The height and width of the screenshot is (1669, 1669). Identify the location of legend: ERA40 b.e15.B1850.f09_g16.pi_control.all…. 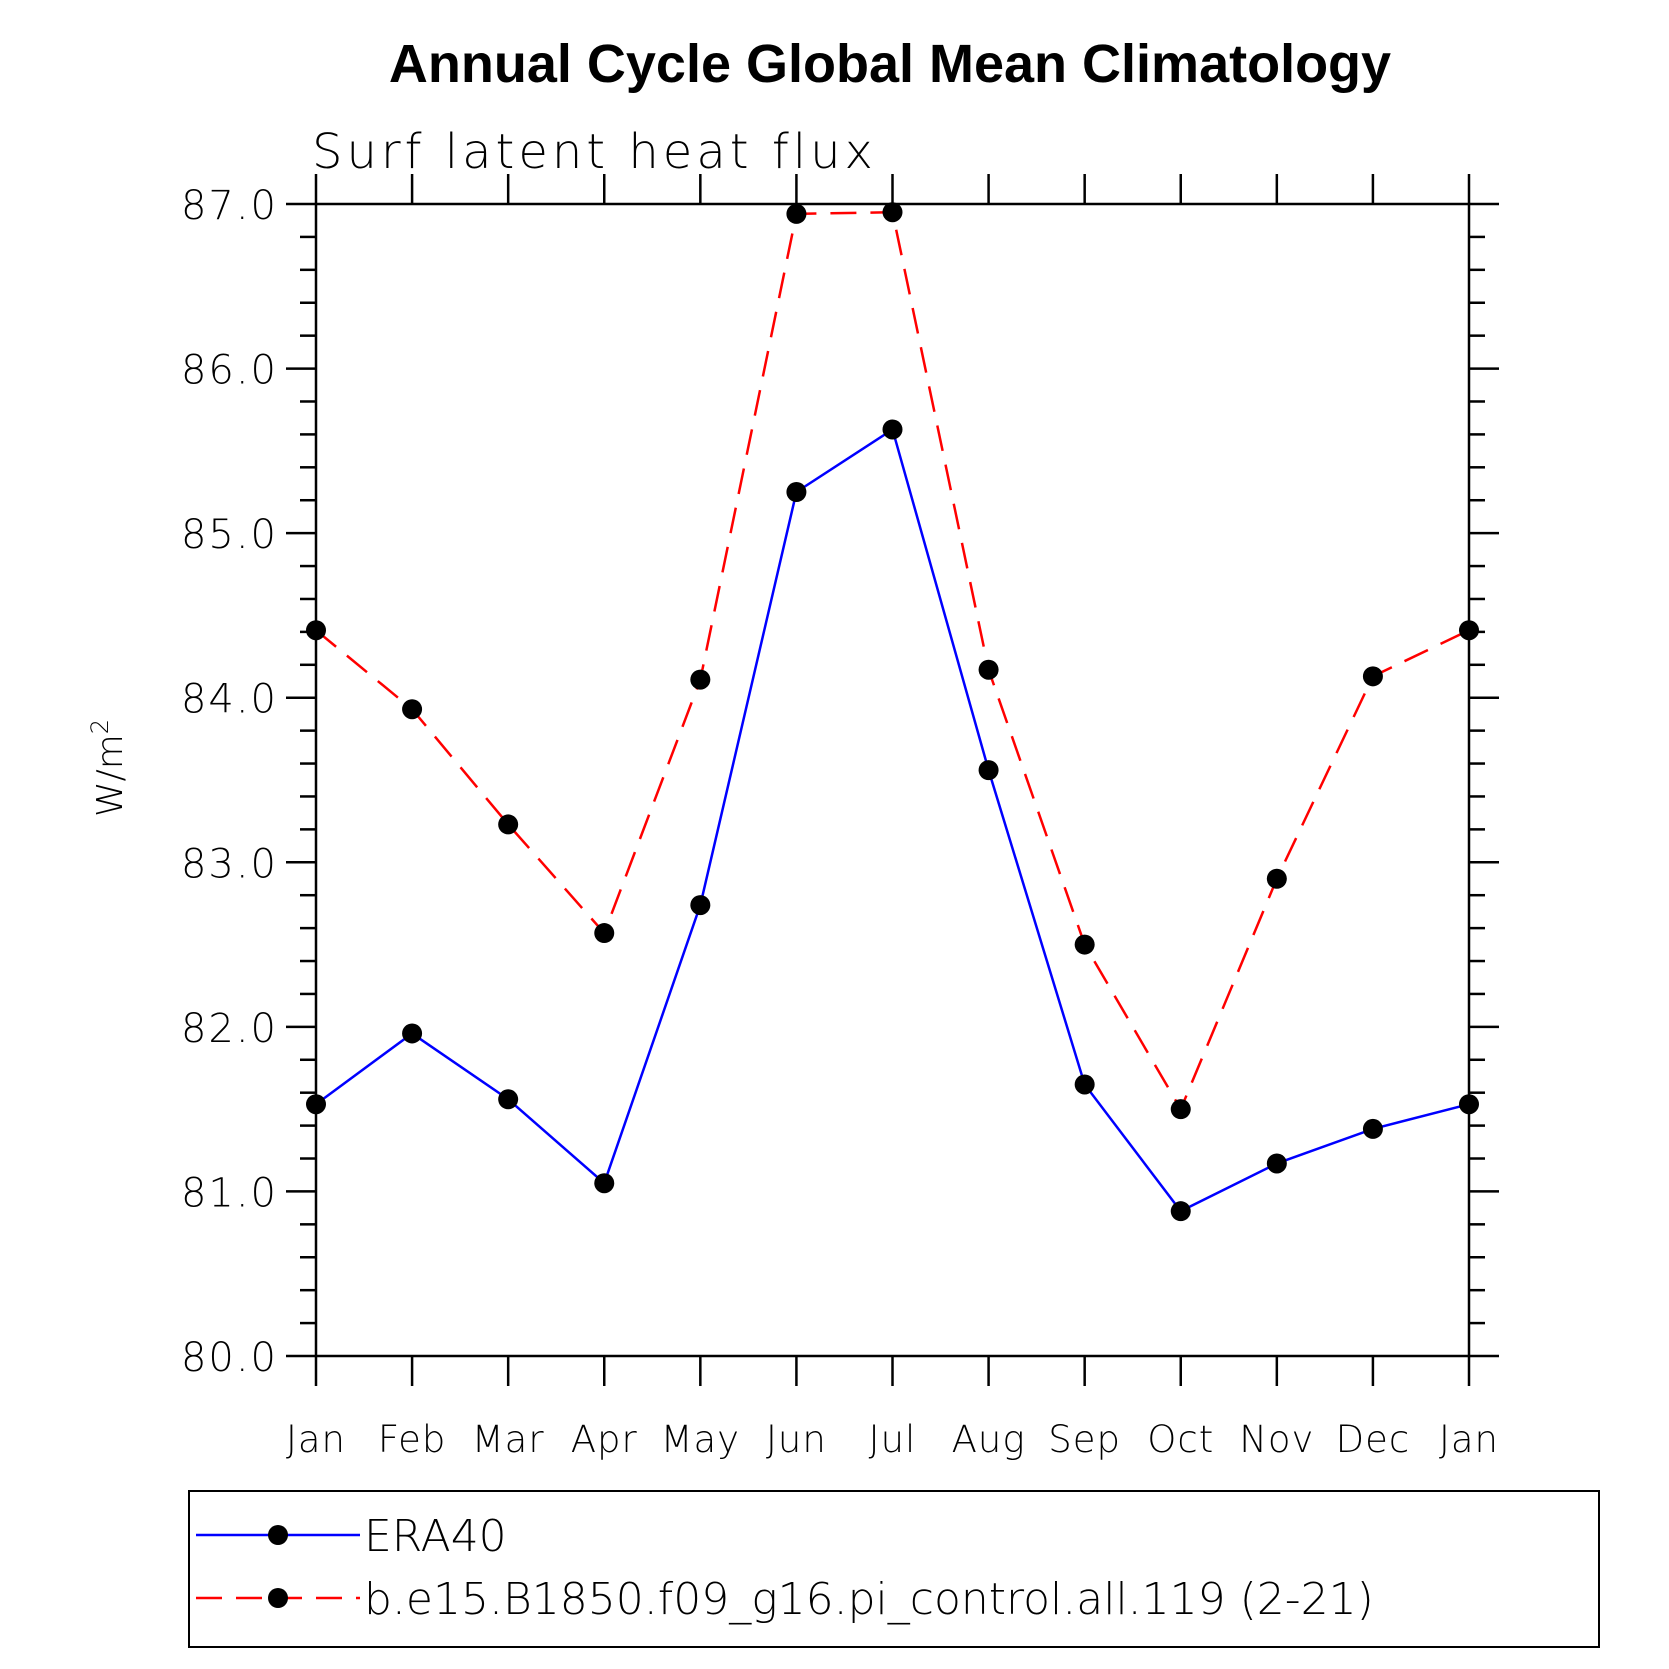
(894, 1569).